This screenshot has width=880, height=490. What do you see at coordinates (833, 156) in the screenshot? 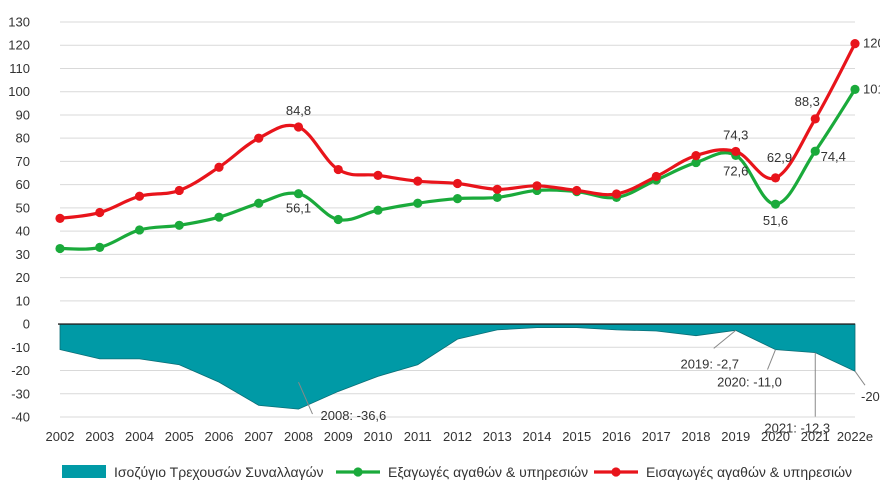
I see `data-label: 74,4` at bounding box center [833, 156].